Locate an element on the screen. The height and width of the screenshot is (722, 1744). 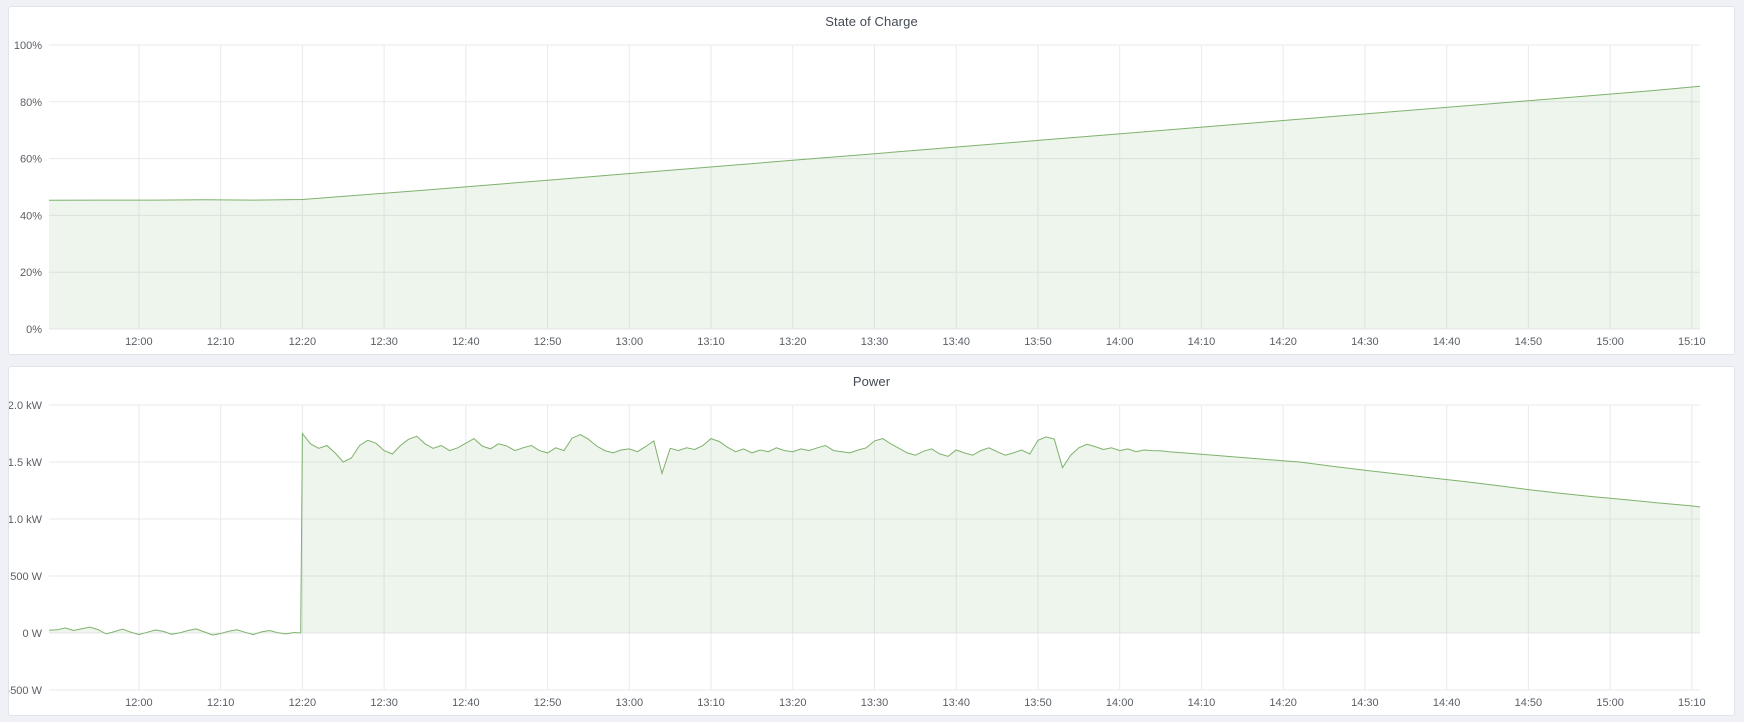
svg-text: 1.5 kW is located at coordinates (26, 463).